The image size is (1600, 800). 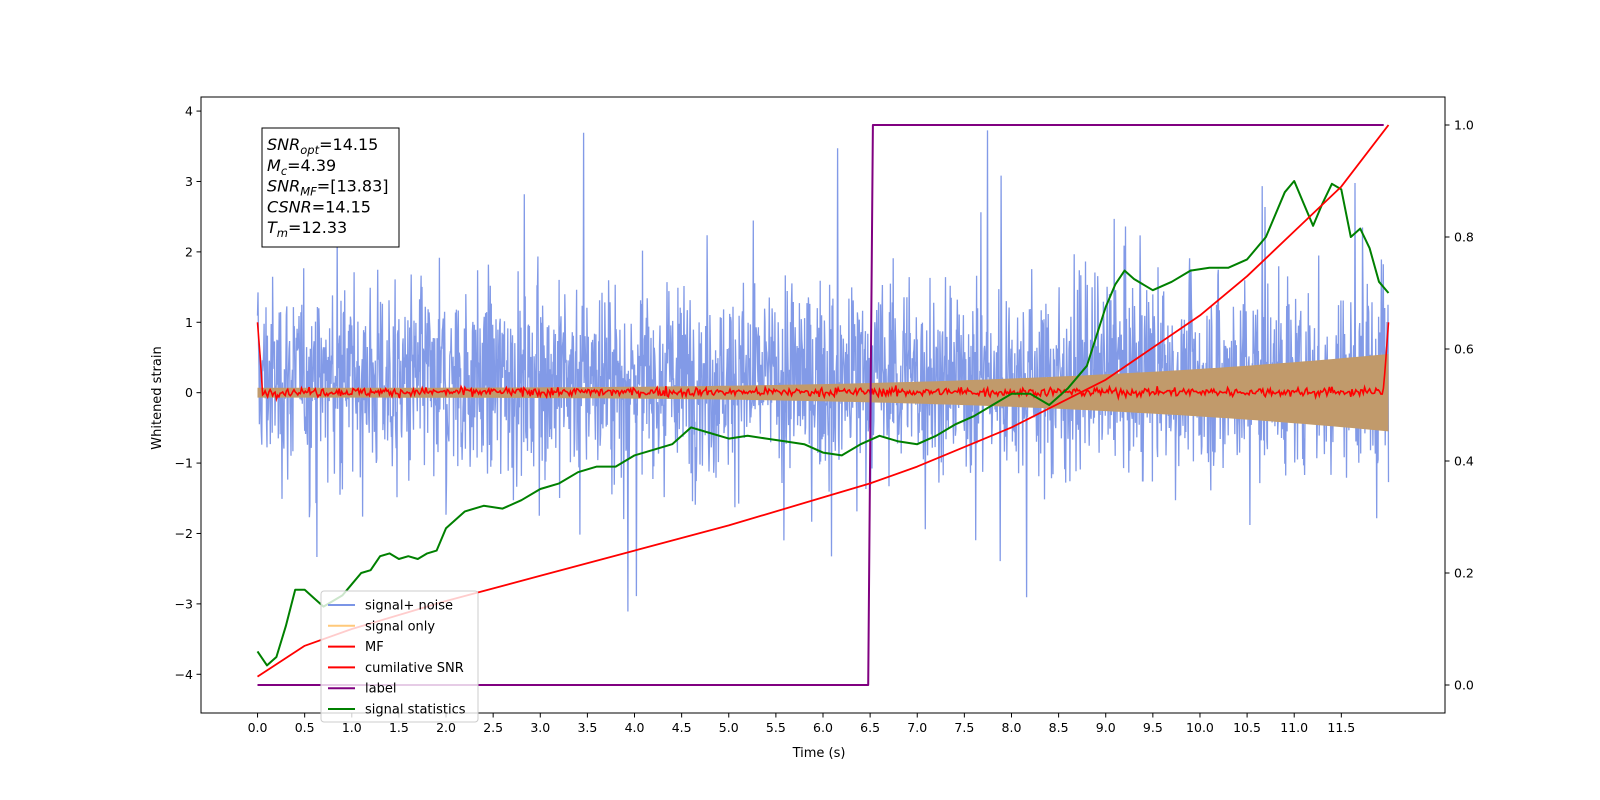 What do you see at coordinates (446, 727) in the screenshot?
I see `x-tick-label: 2.0` at bounding box center [446, 727].